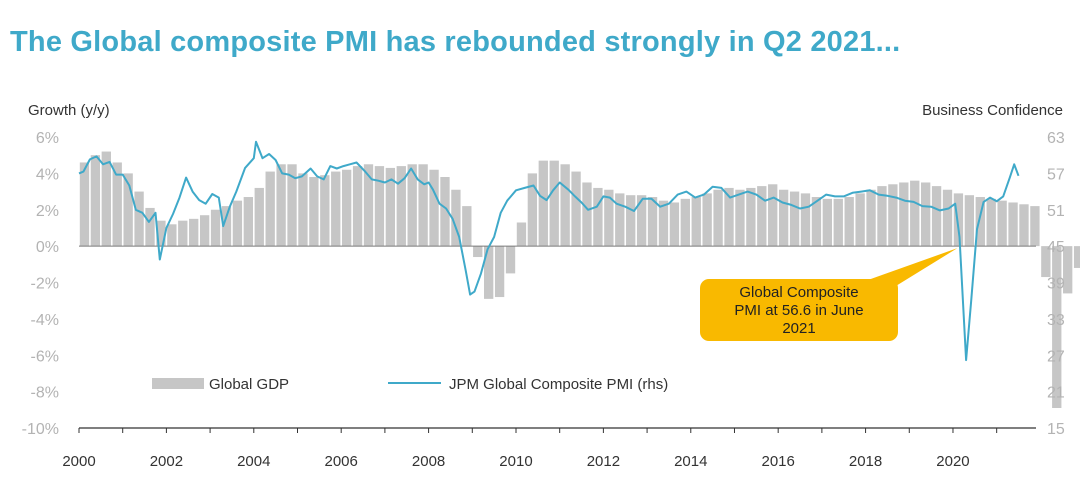  What do you see at coordinates (47, 211) in the screenshot?
I see `y-tick-label: 2%` at bounding box center [47, 211].